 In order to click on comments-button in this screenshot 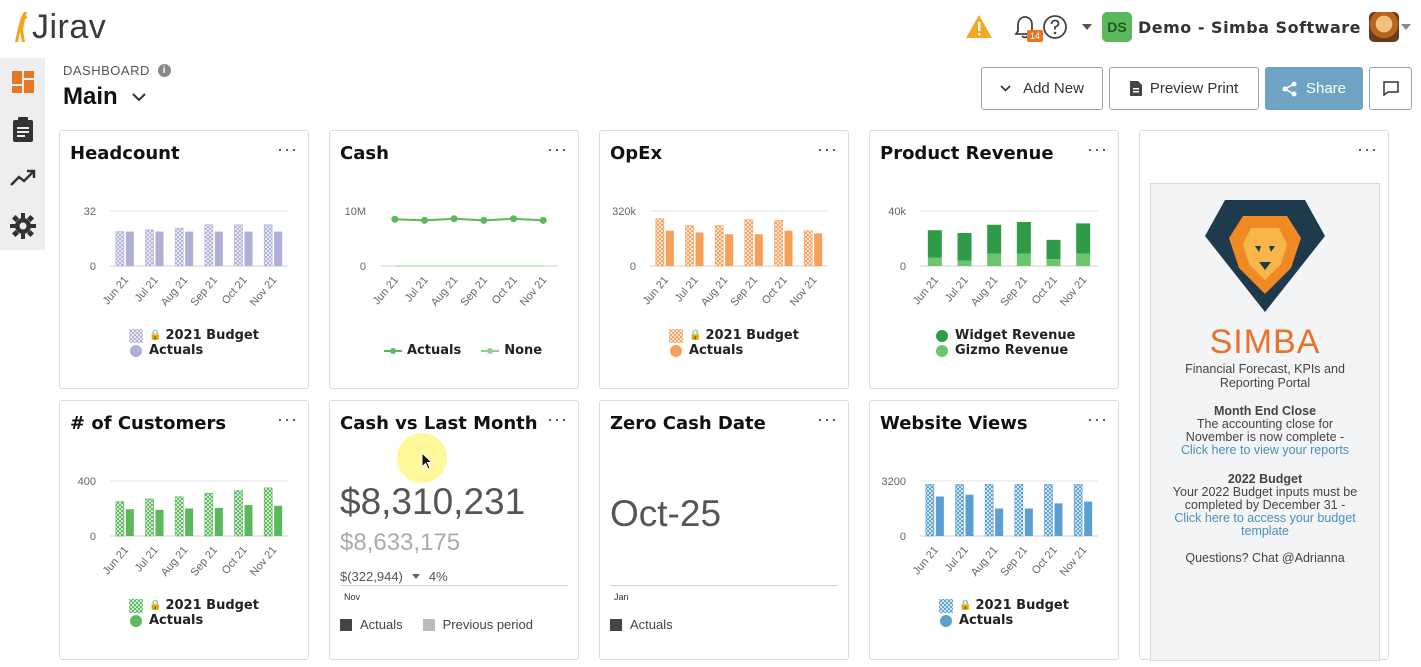, I will do `click(1390, 88)`.